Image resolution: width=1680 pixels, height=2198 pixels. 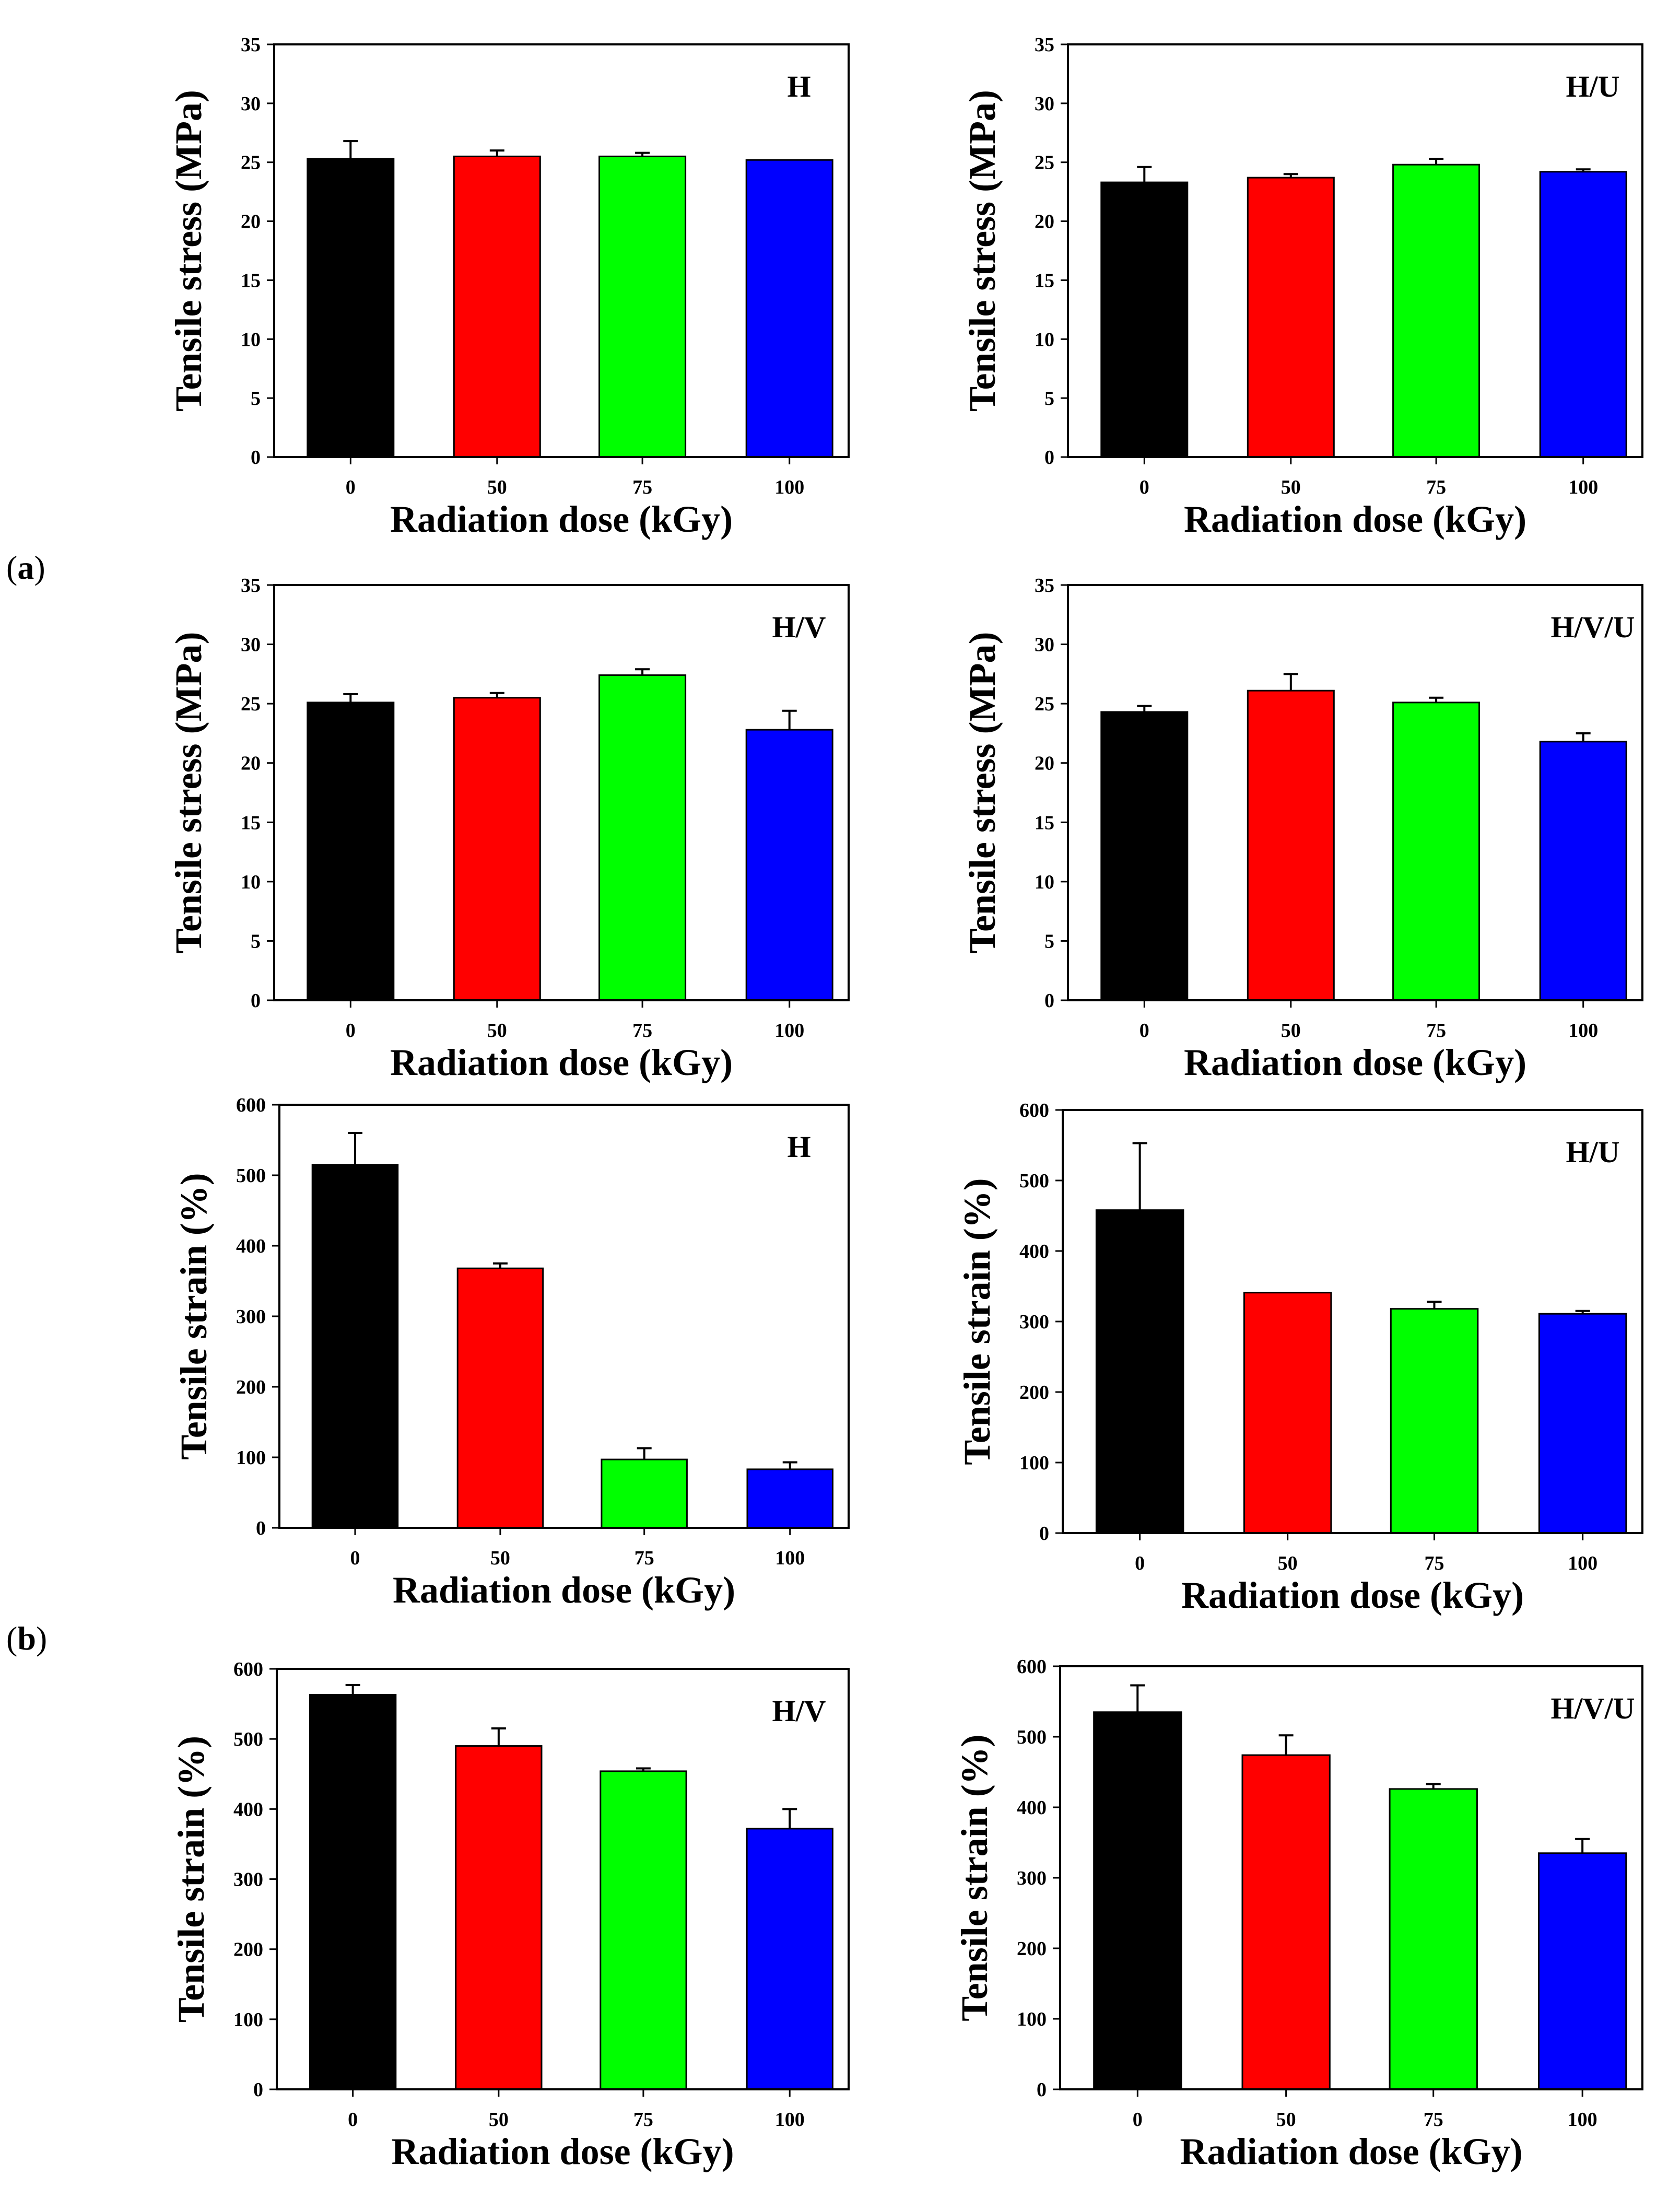 I want to click on y-tick-label: 5, so click(x=256, y=941).